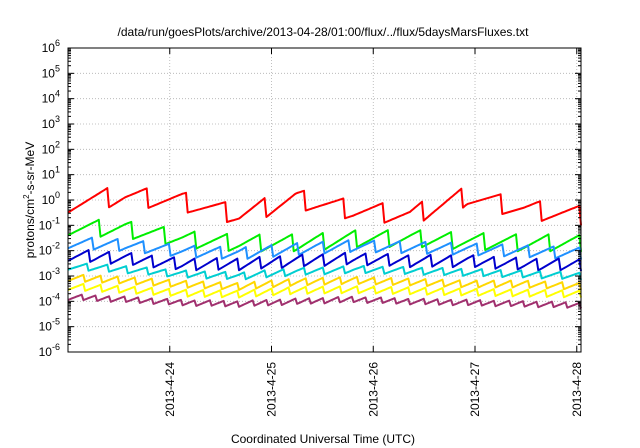  I want to click on y-tick-label: 10⁰, so click(51, 198).